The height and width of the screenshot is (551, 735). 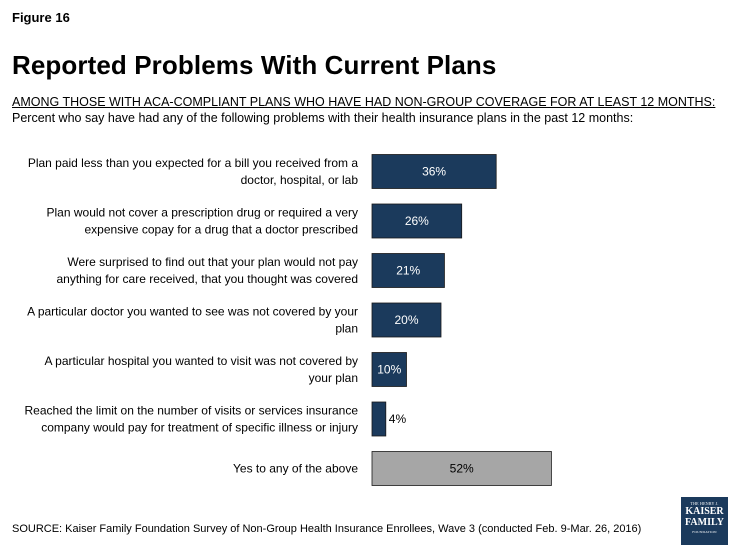 What do you see at coordinates (254, 65) in the screenshot?
I see `page-title: Reported Problems With Current Plans` at bounding box center [254, 65].